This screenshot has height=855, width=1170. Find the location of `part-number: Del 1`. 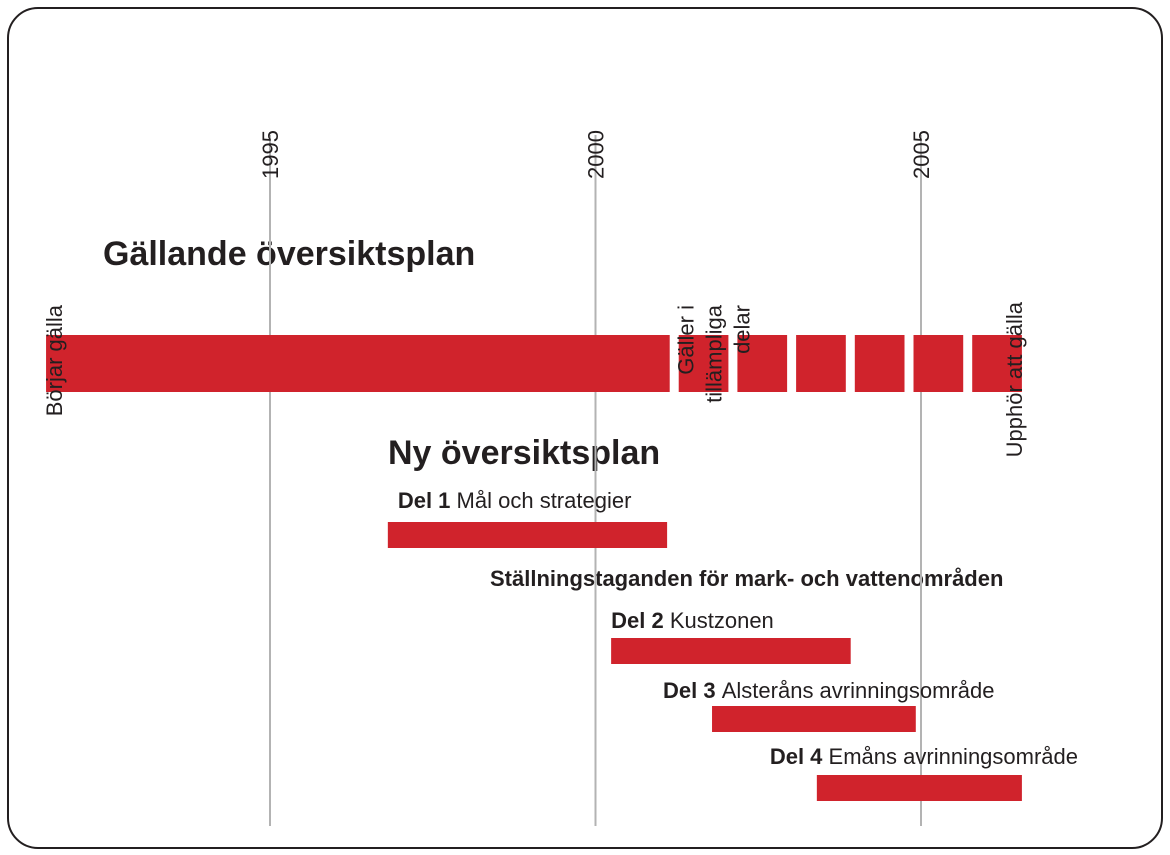

part-number: Del 1 is located at coordinates (424, 500).